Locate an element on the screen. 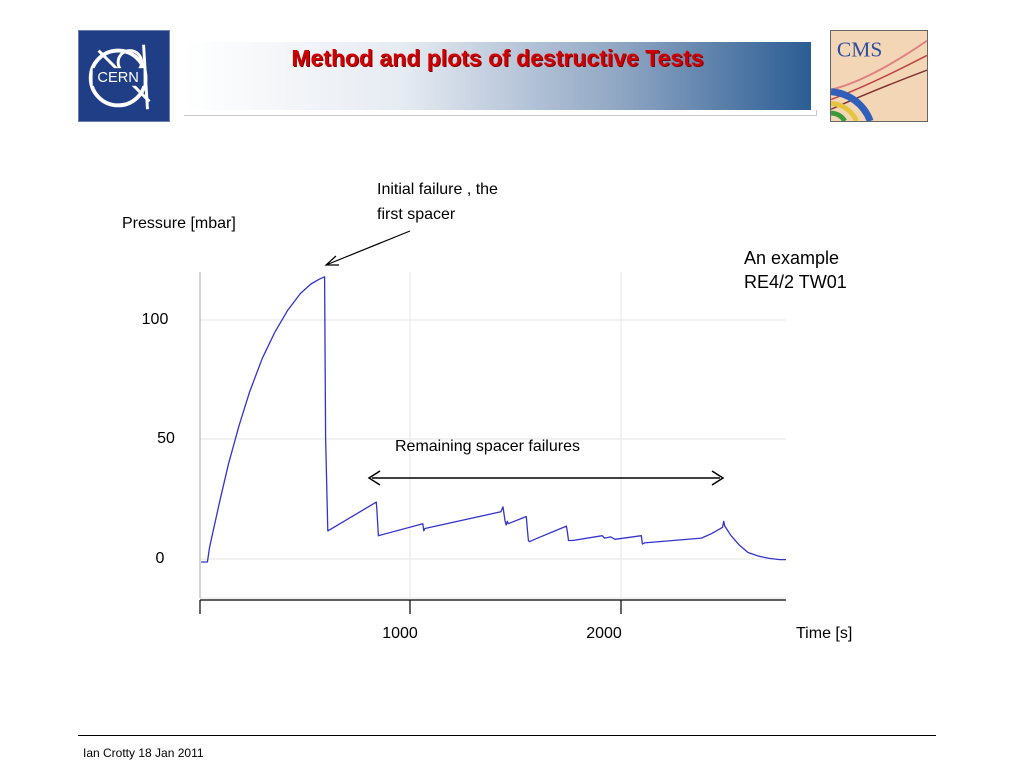  title-banner is located at coordinates (497, 76).